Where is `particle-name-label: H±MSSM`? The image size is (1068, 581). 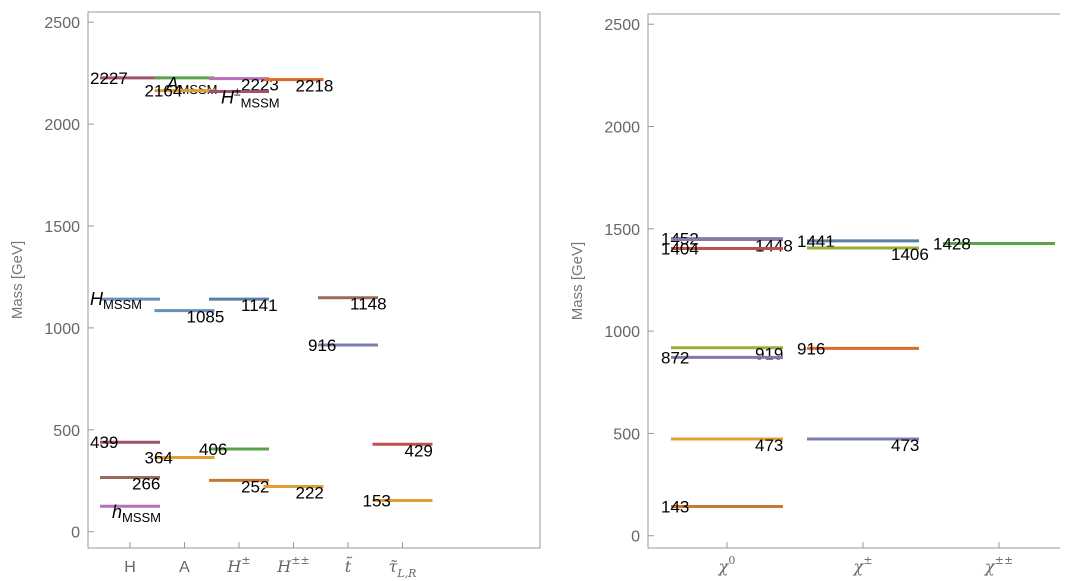 particle-name-label: H±MSSM is located at coordinates (250, 97).